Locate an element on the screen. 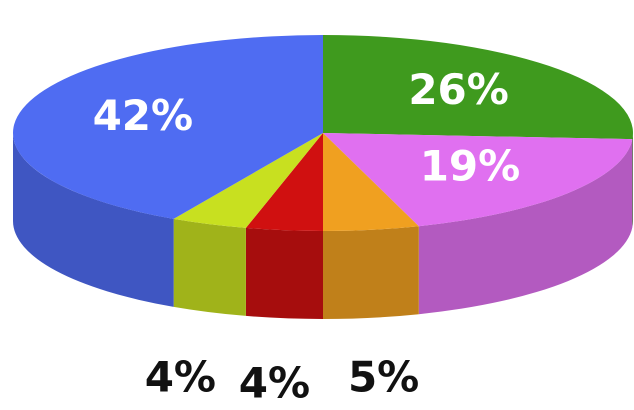  value-label: 26% is located at coordinates (458, 89).